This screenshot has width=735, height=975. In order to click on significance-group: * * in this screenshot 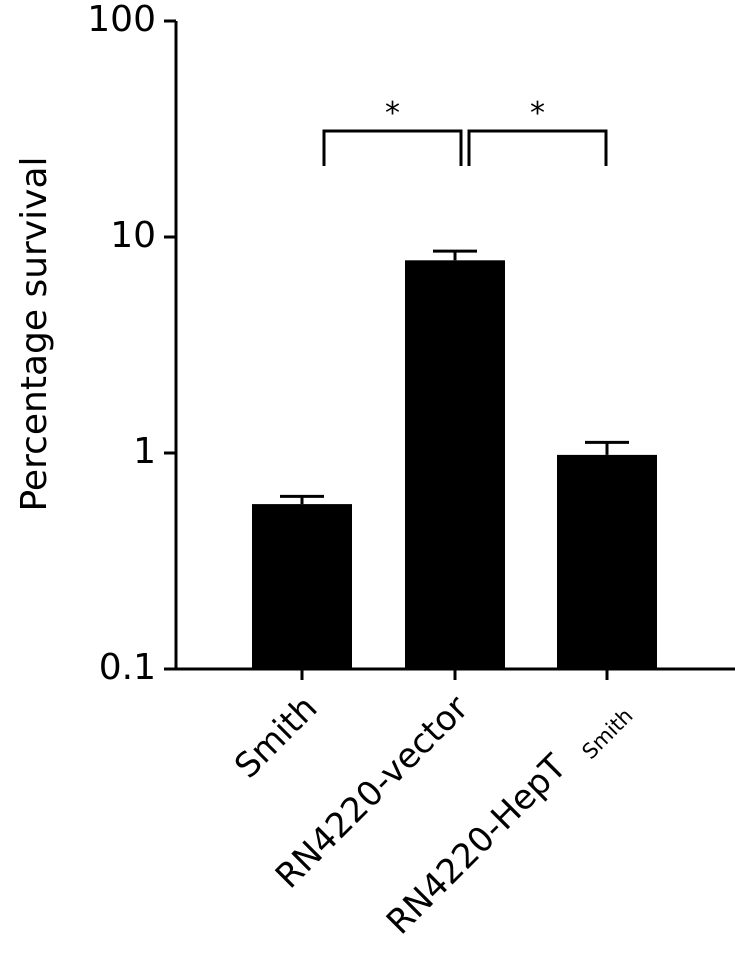, I will do `click(465, 131)`.